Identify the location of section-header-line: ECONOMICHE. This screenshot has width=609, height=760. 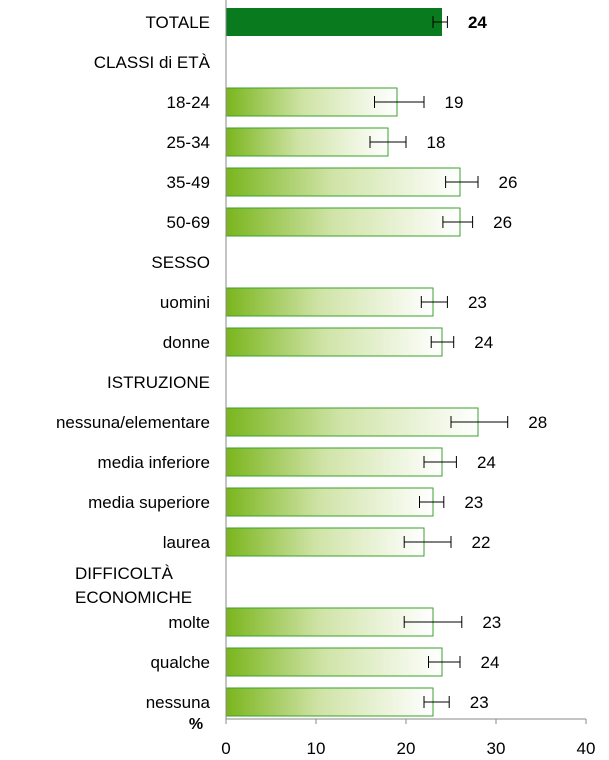
(133, 597).